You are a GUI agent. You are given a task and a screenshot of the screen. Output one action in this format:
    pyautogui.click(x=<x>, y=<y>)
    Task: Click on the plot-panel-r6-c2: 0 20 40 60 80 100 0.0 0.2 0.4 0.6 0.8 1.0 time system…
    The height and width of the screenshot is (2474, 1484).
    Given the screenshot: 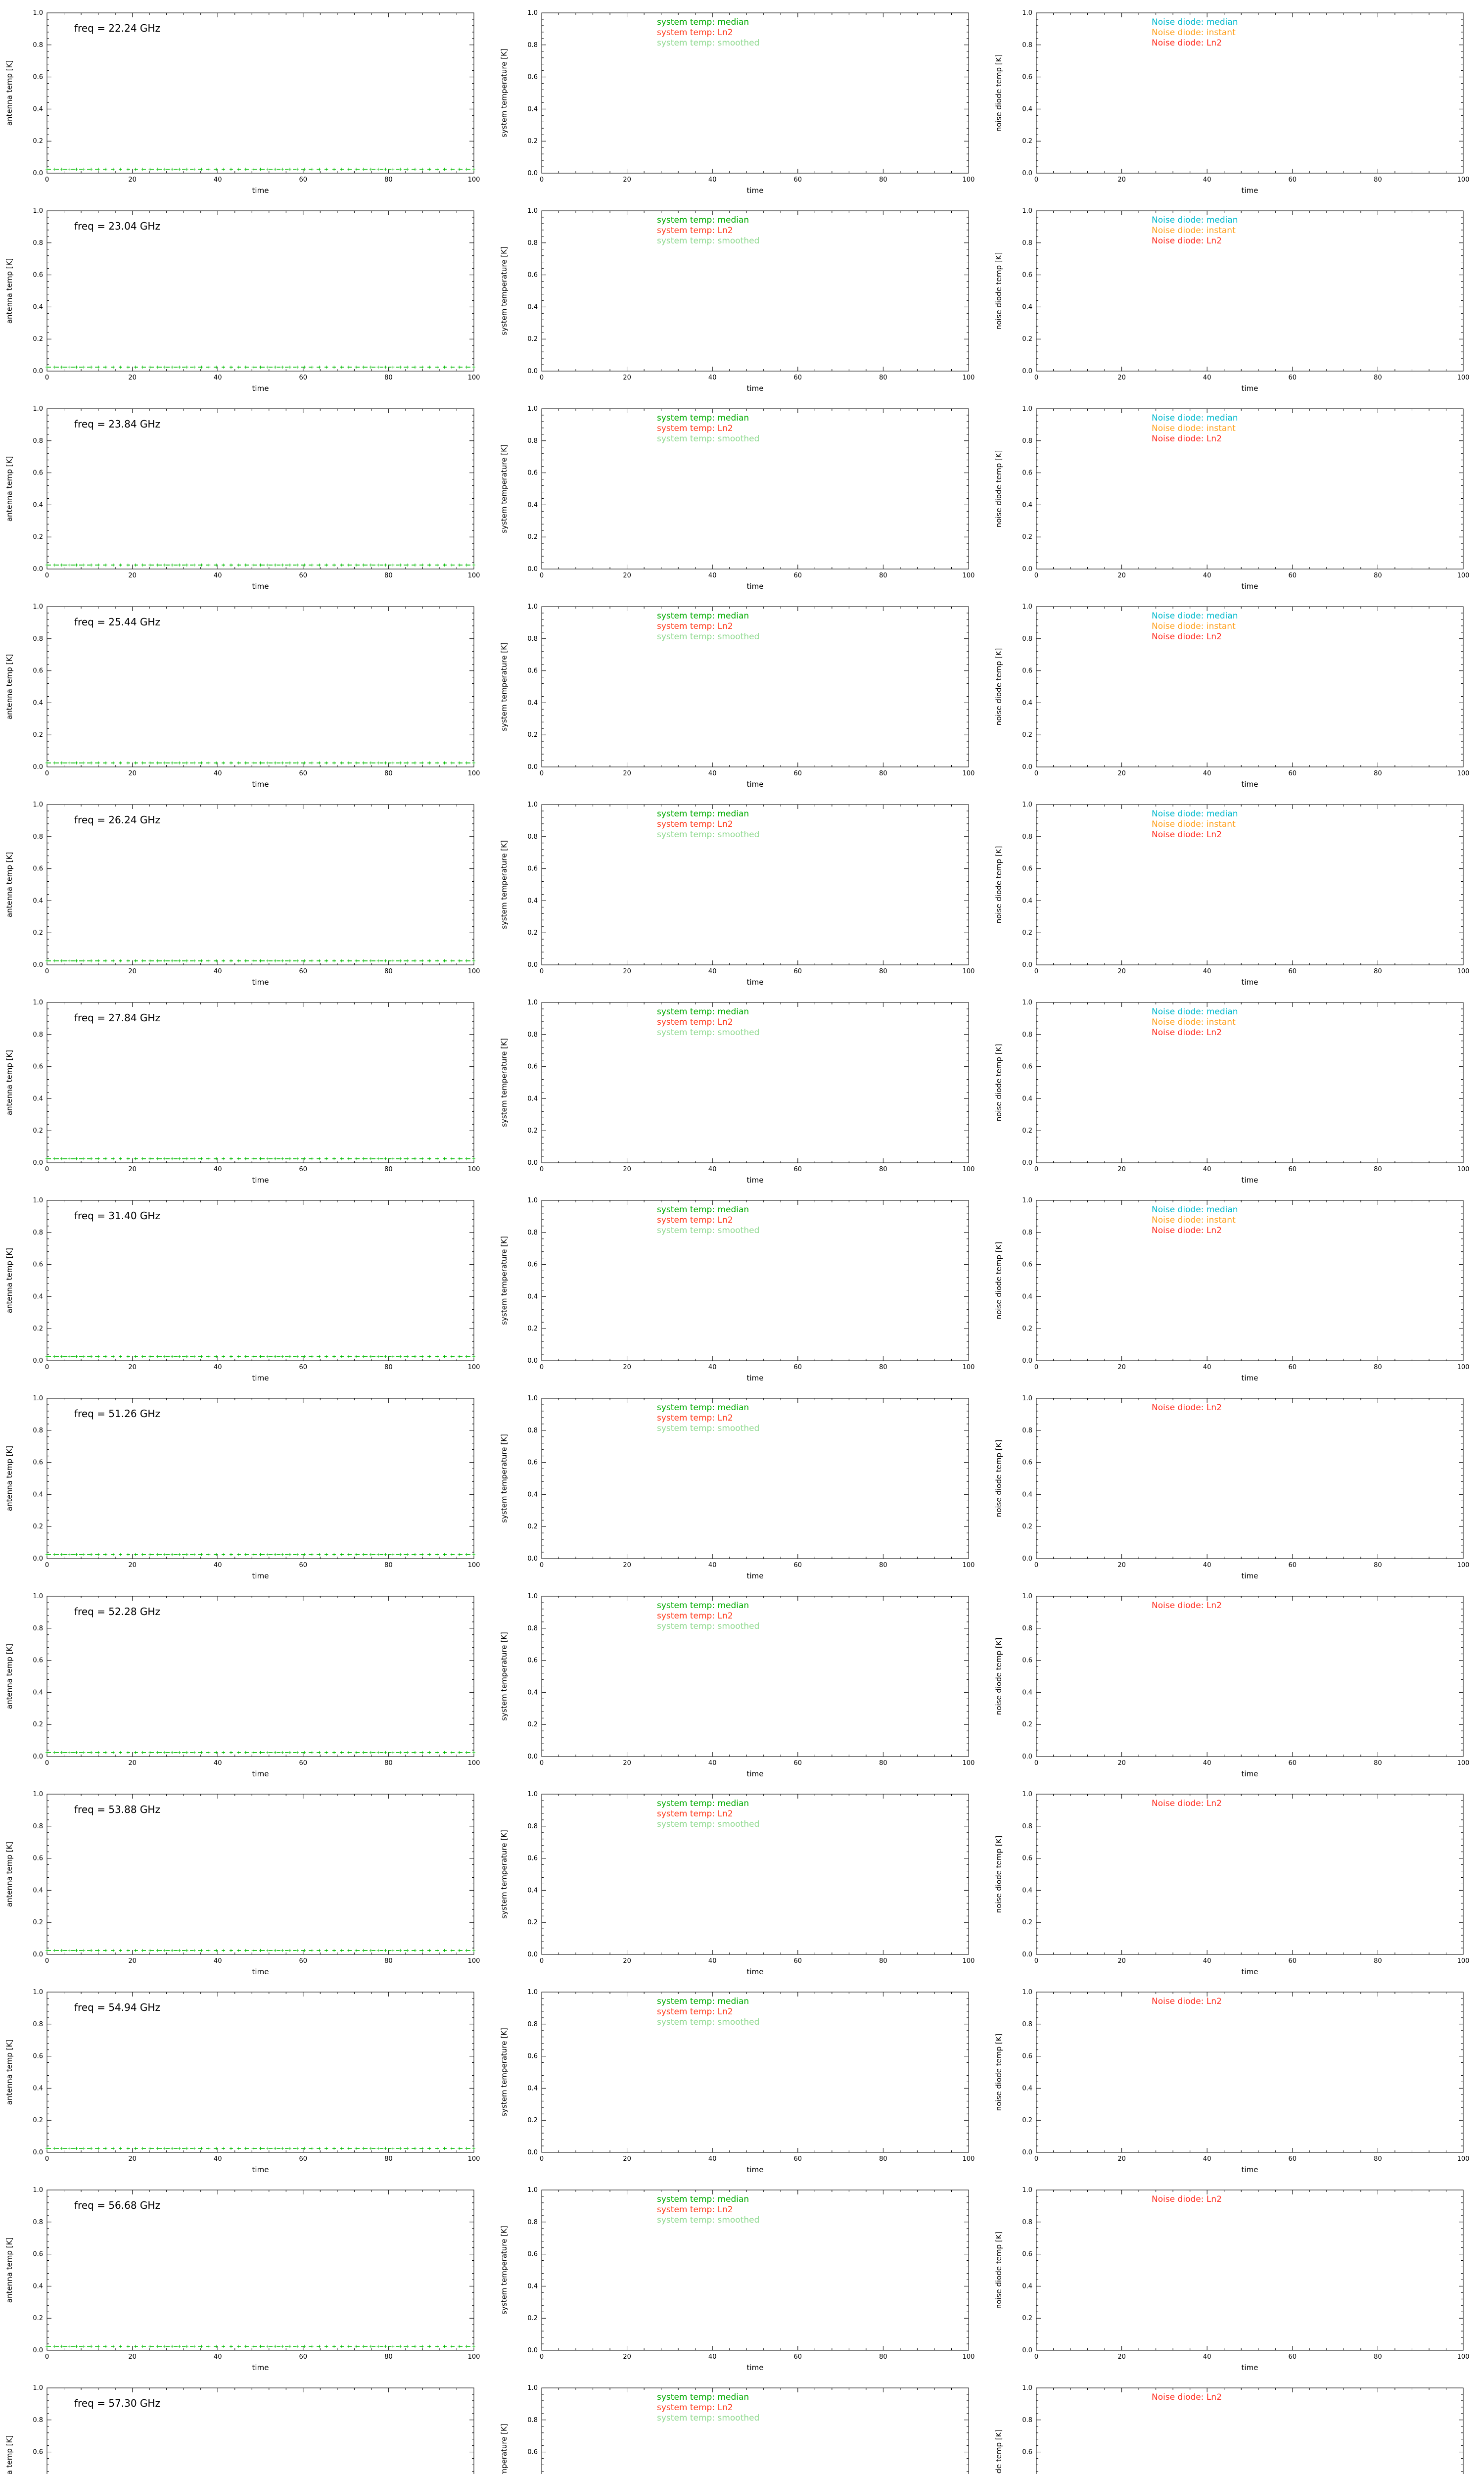 What is the action you would take?
    pyautogui.click(x=737, y=1092)
    